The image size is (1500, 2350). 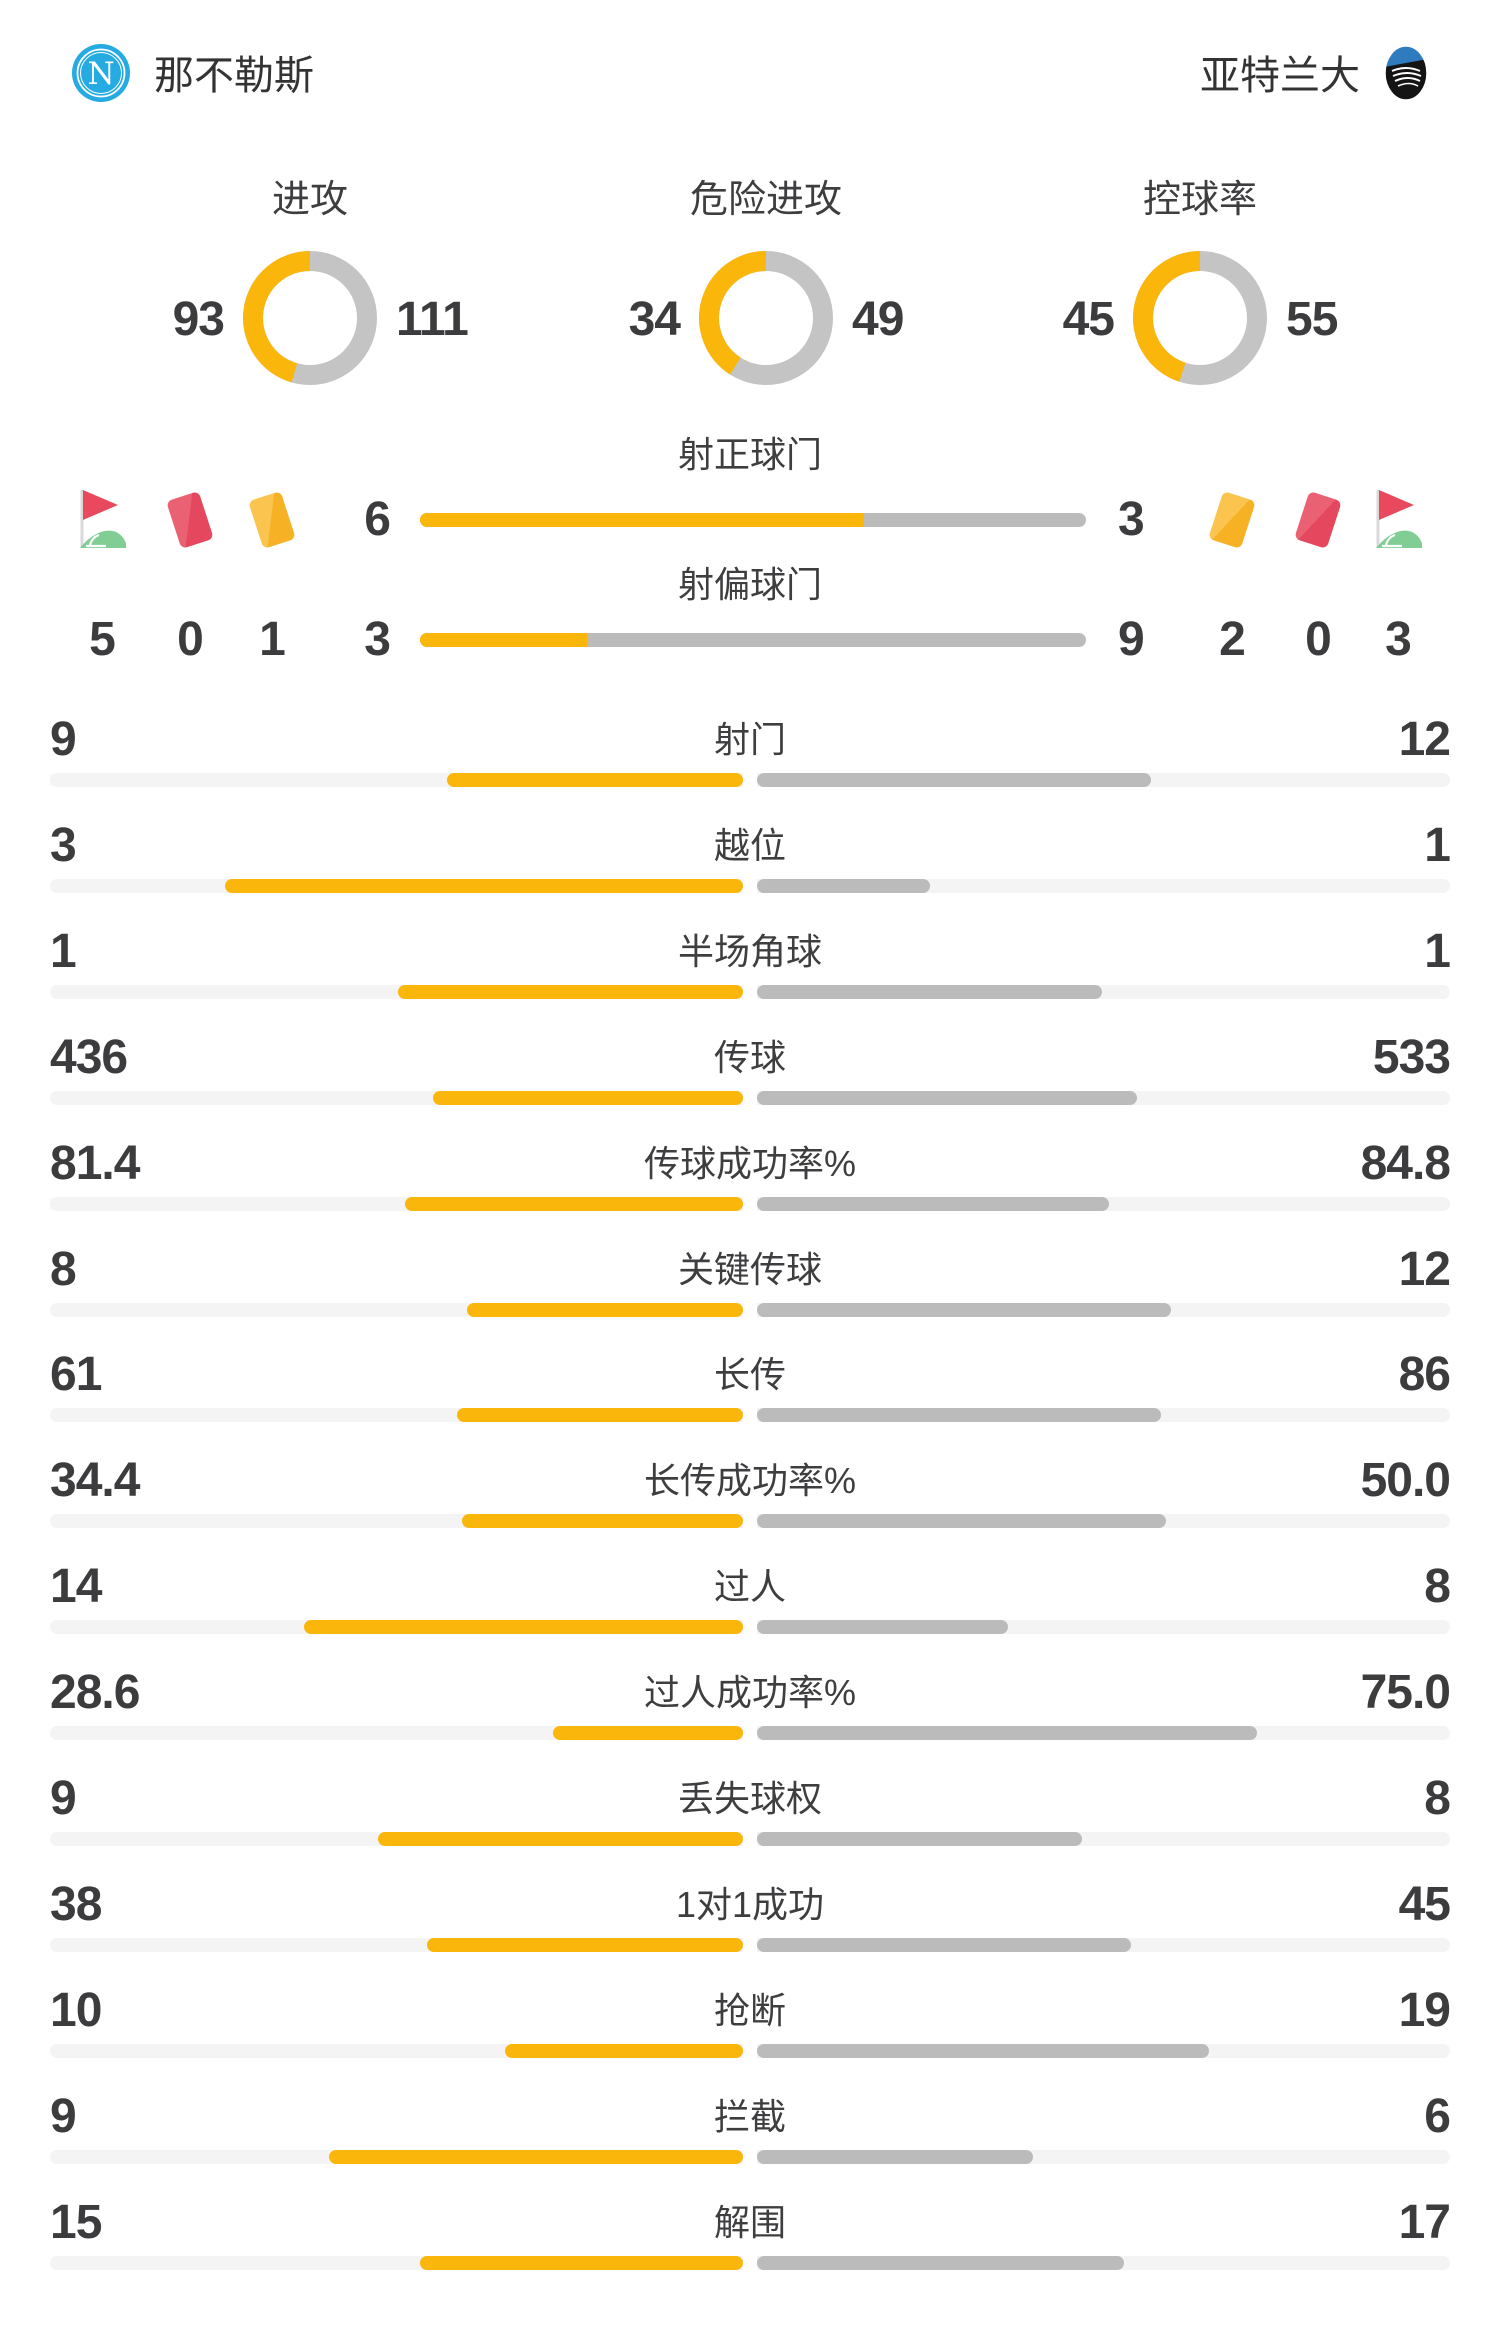 I want to click on stat-home-value: 8, so click(x=63, y=1269).